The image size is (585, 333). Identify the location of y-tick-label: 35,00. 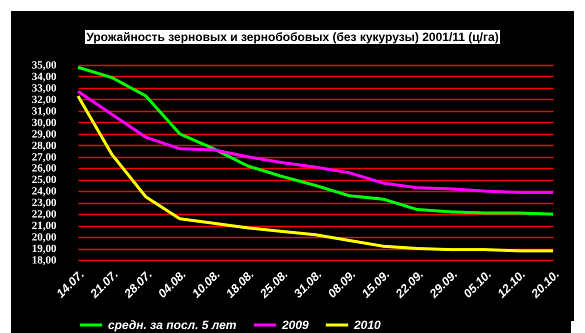
(44, 66).